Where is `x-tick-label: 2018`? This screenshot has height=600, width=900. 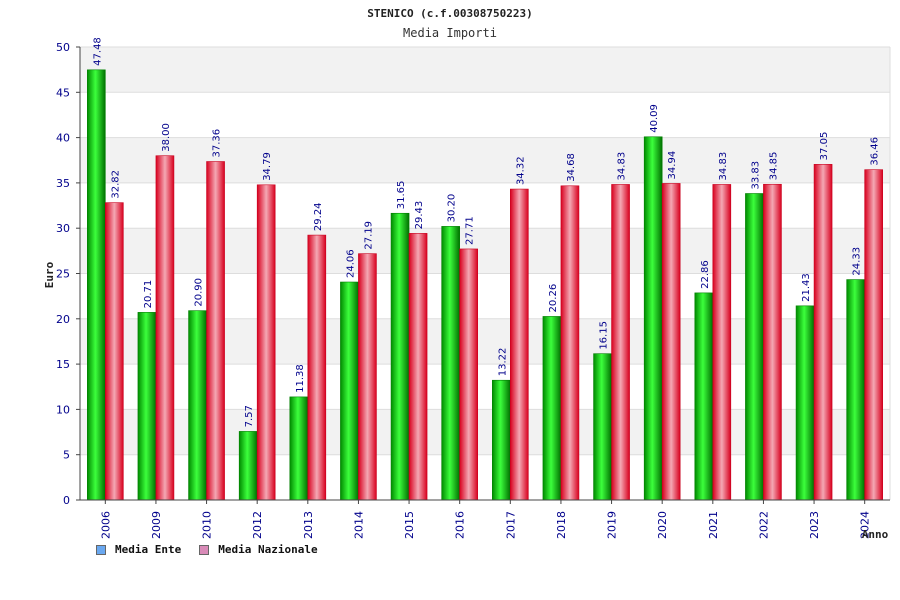
x-tick-label: 2018 is located at coordinates (561, 525).